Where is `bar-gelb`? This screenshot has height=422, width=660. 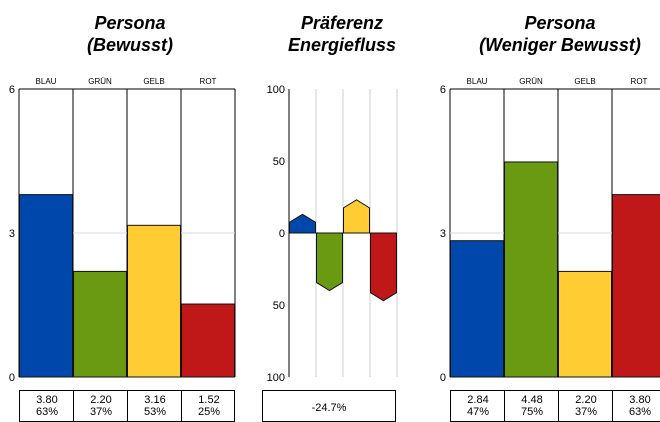
bar-gelb is located at coordinates (585, 324).